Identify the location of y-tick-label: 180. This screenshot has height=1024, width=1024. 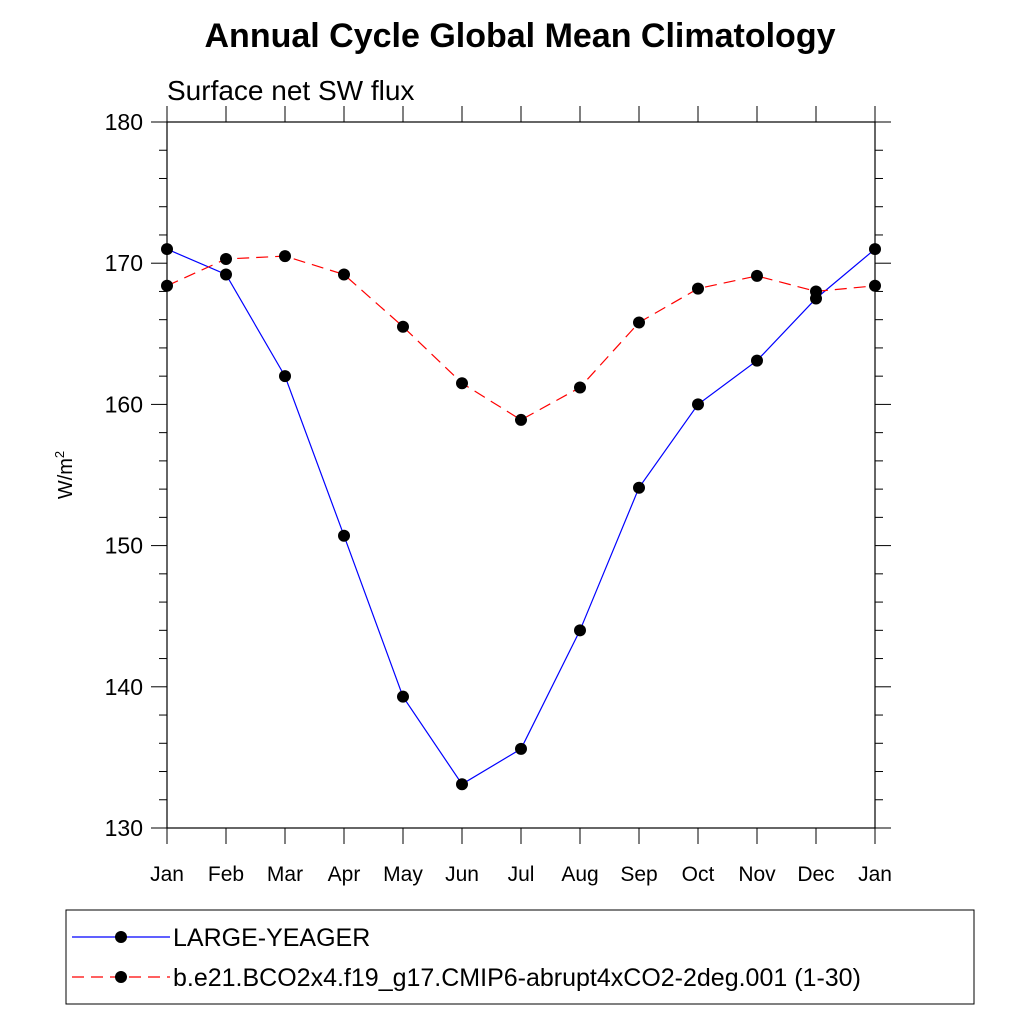
(124, 122).